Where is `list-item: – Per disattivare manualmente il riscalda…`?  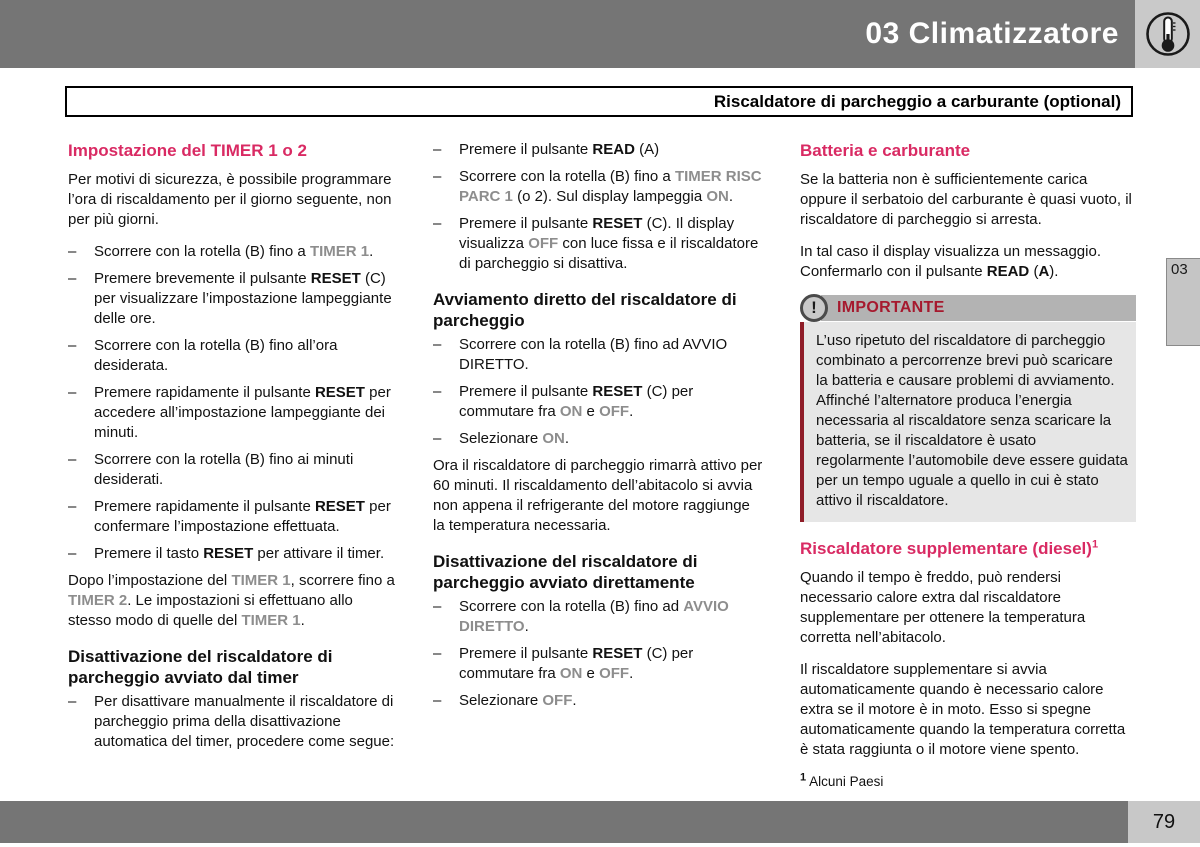
list-item: – Per disattivare manualmente il riscalda… is located at coordinates (234, 722).